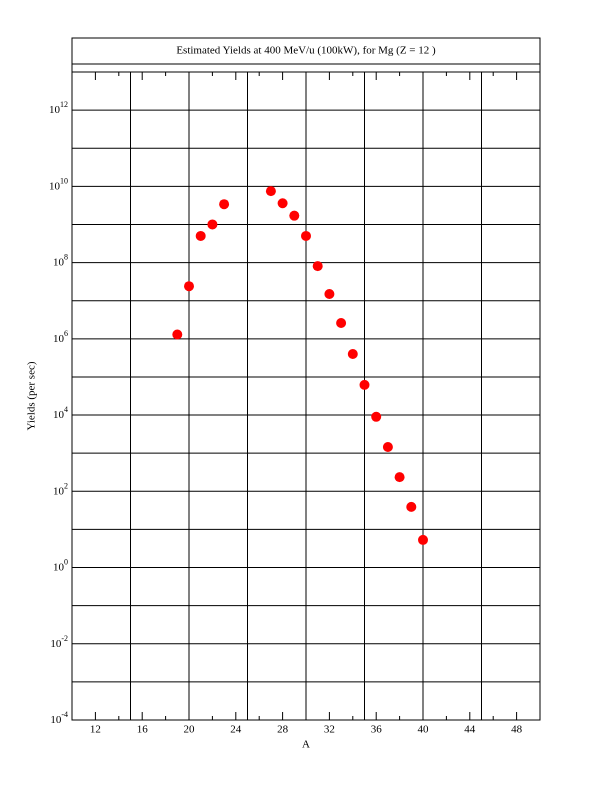  Describe the element at coordinates (283, 730) in the screenshot. I see `x-tick-label: 28` at that location.